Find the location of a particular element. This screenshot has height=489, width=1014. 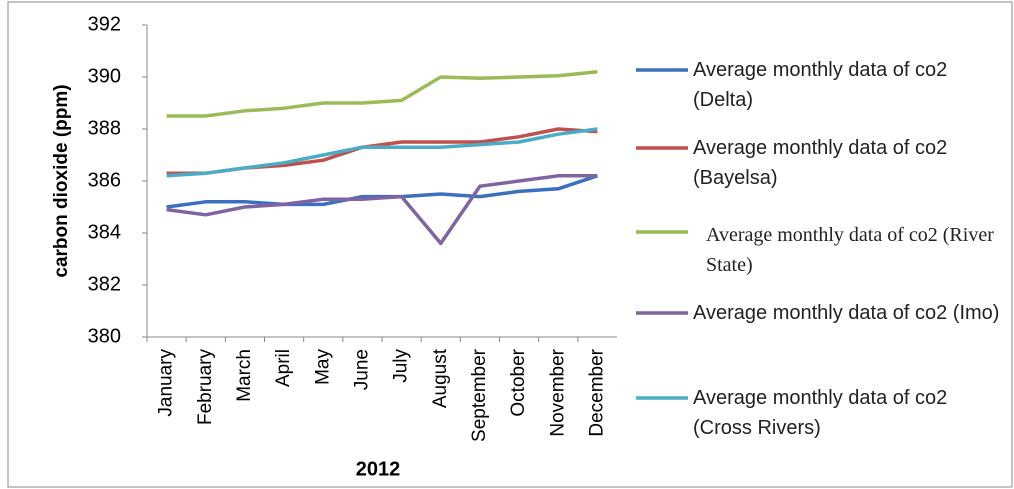

x-axis-label: 2012 is located at coordinates (378, 469).